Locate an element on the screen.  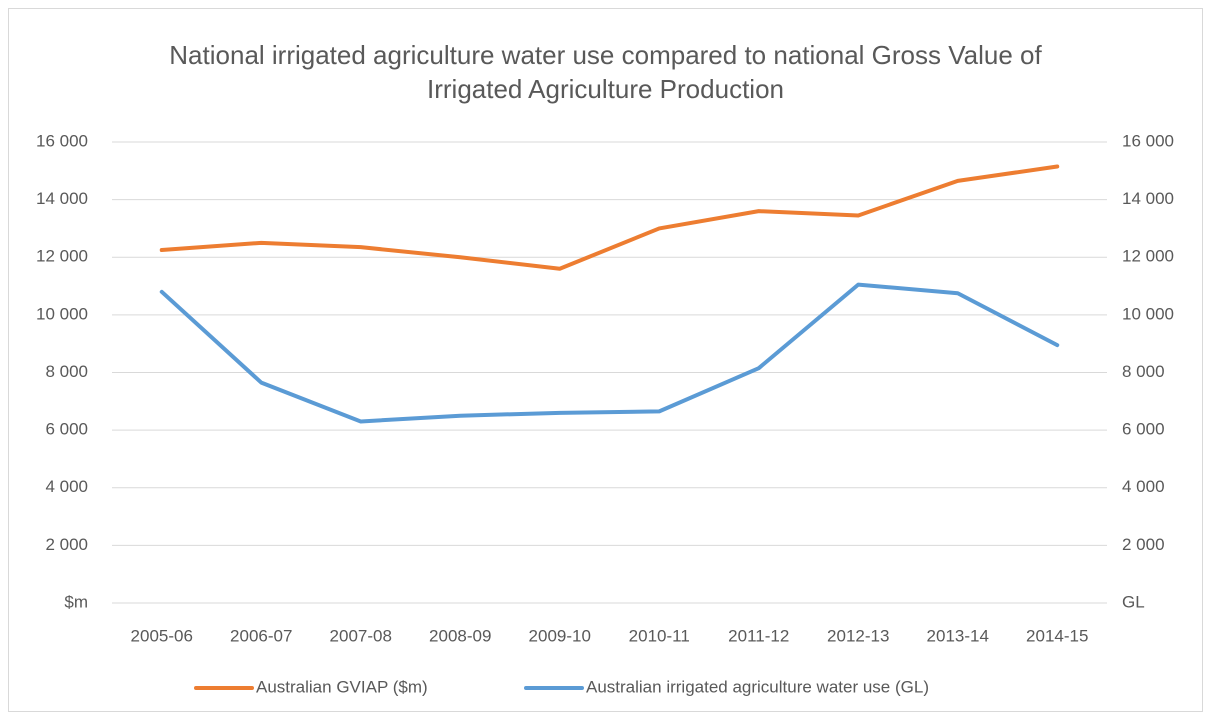
x-tick-label: 2013-14 is located at coordinates (958, 635).